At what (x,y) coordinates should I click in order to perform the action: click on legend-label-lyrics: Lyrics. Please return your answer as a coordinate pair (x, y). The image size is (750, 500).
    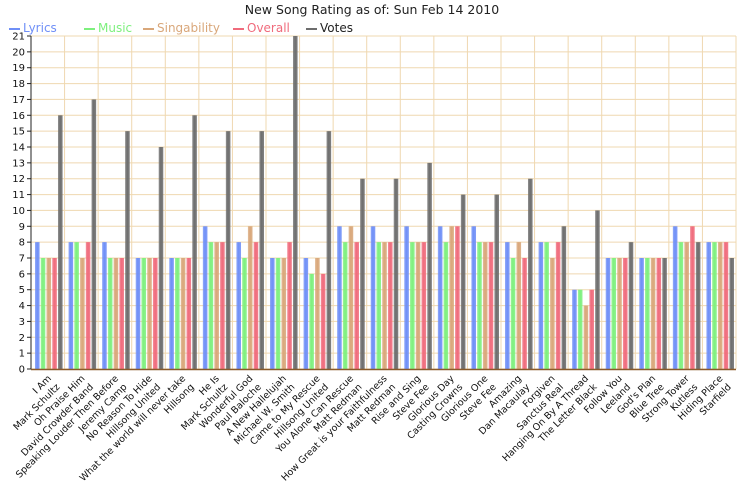
    Looking at the image, I should click on (40, 28).